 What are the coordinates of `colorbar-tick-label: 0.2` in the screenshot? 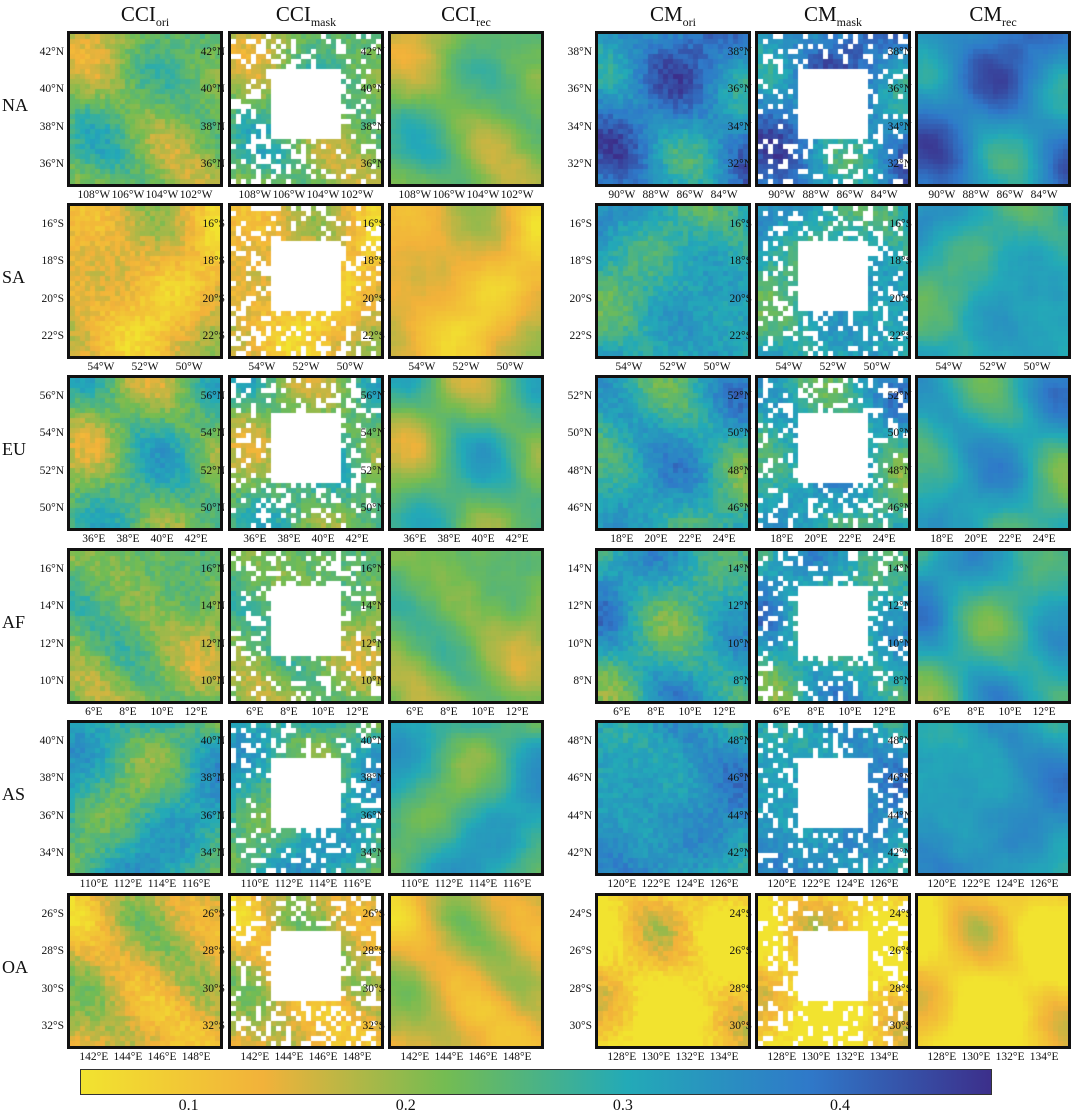 It's located at (405, 1105).